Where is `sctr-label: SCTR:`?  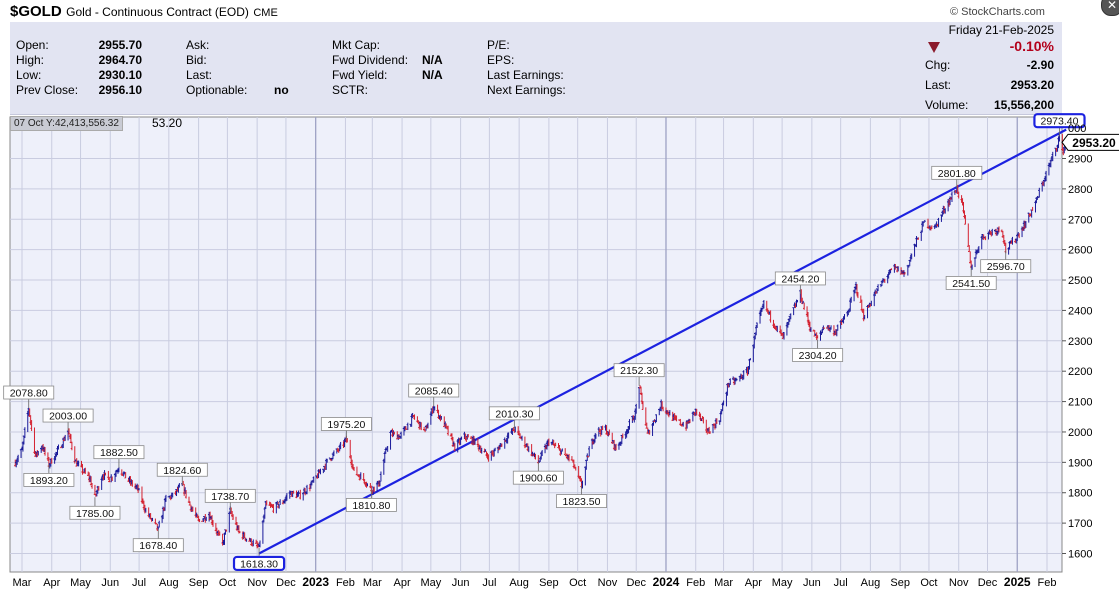 sctr-label: SCTR: is located at coordinates (350, 90).